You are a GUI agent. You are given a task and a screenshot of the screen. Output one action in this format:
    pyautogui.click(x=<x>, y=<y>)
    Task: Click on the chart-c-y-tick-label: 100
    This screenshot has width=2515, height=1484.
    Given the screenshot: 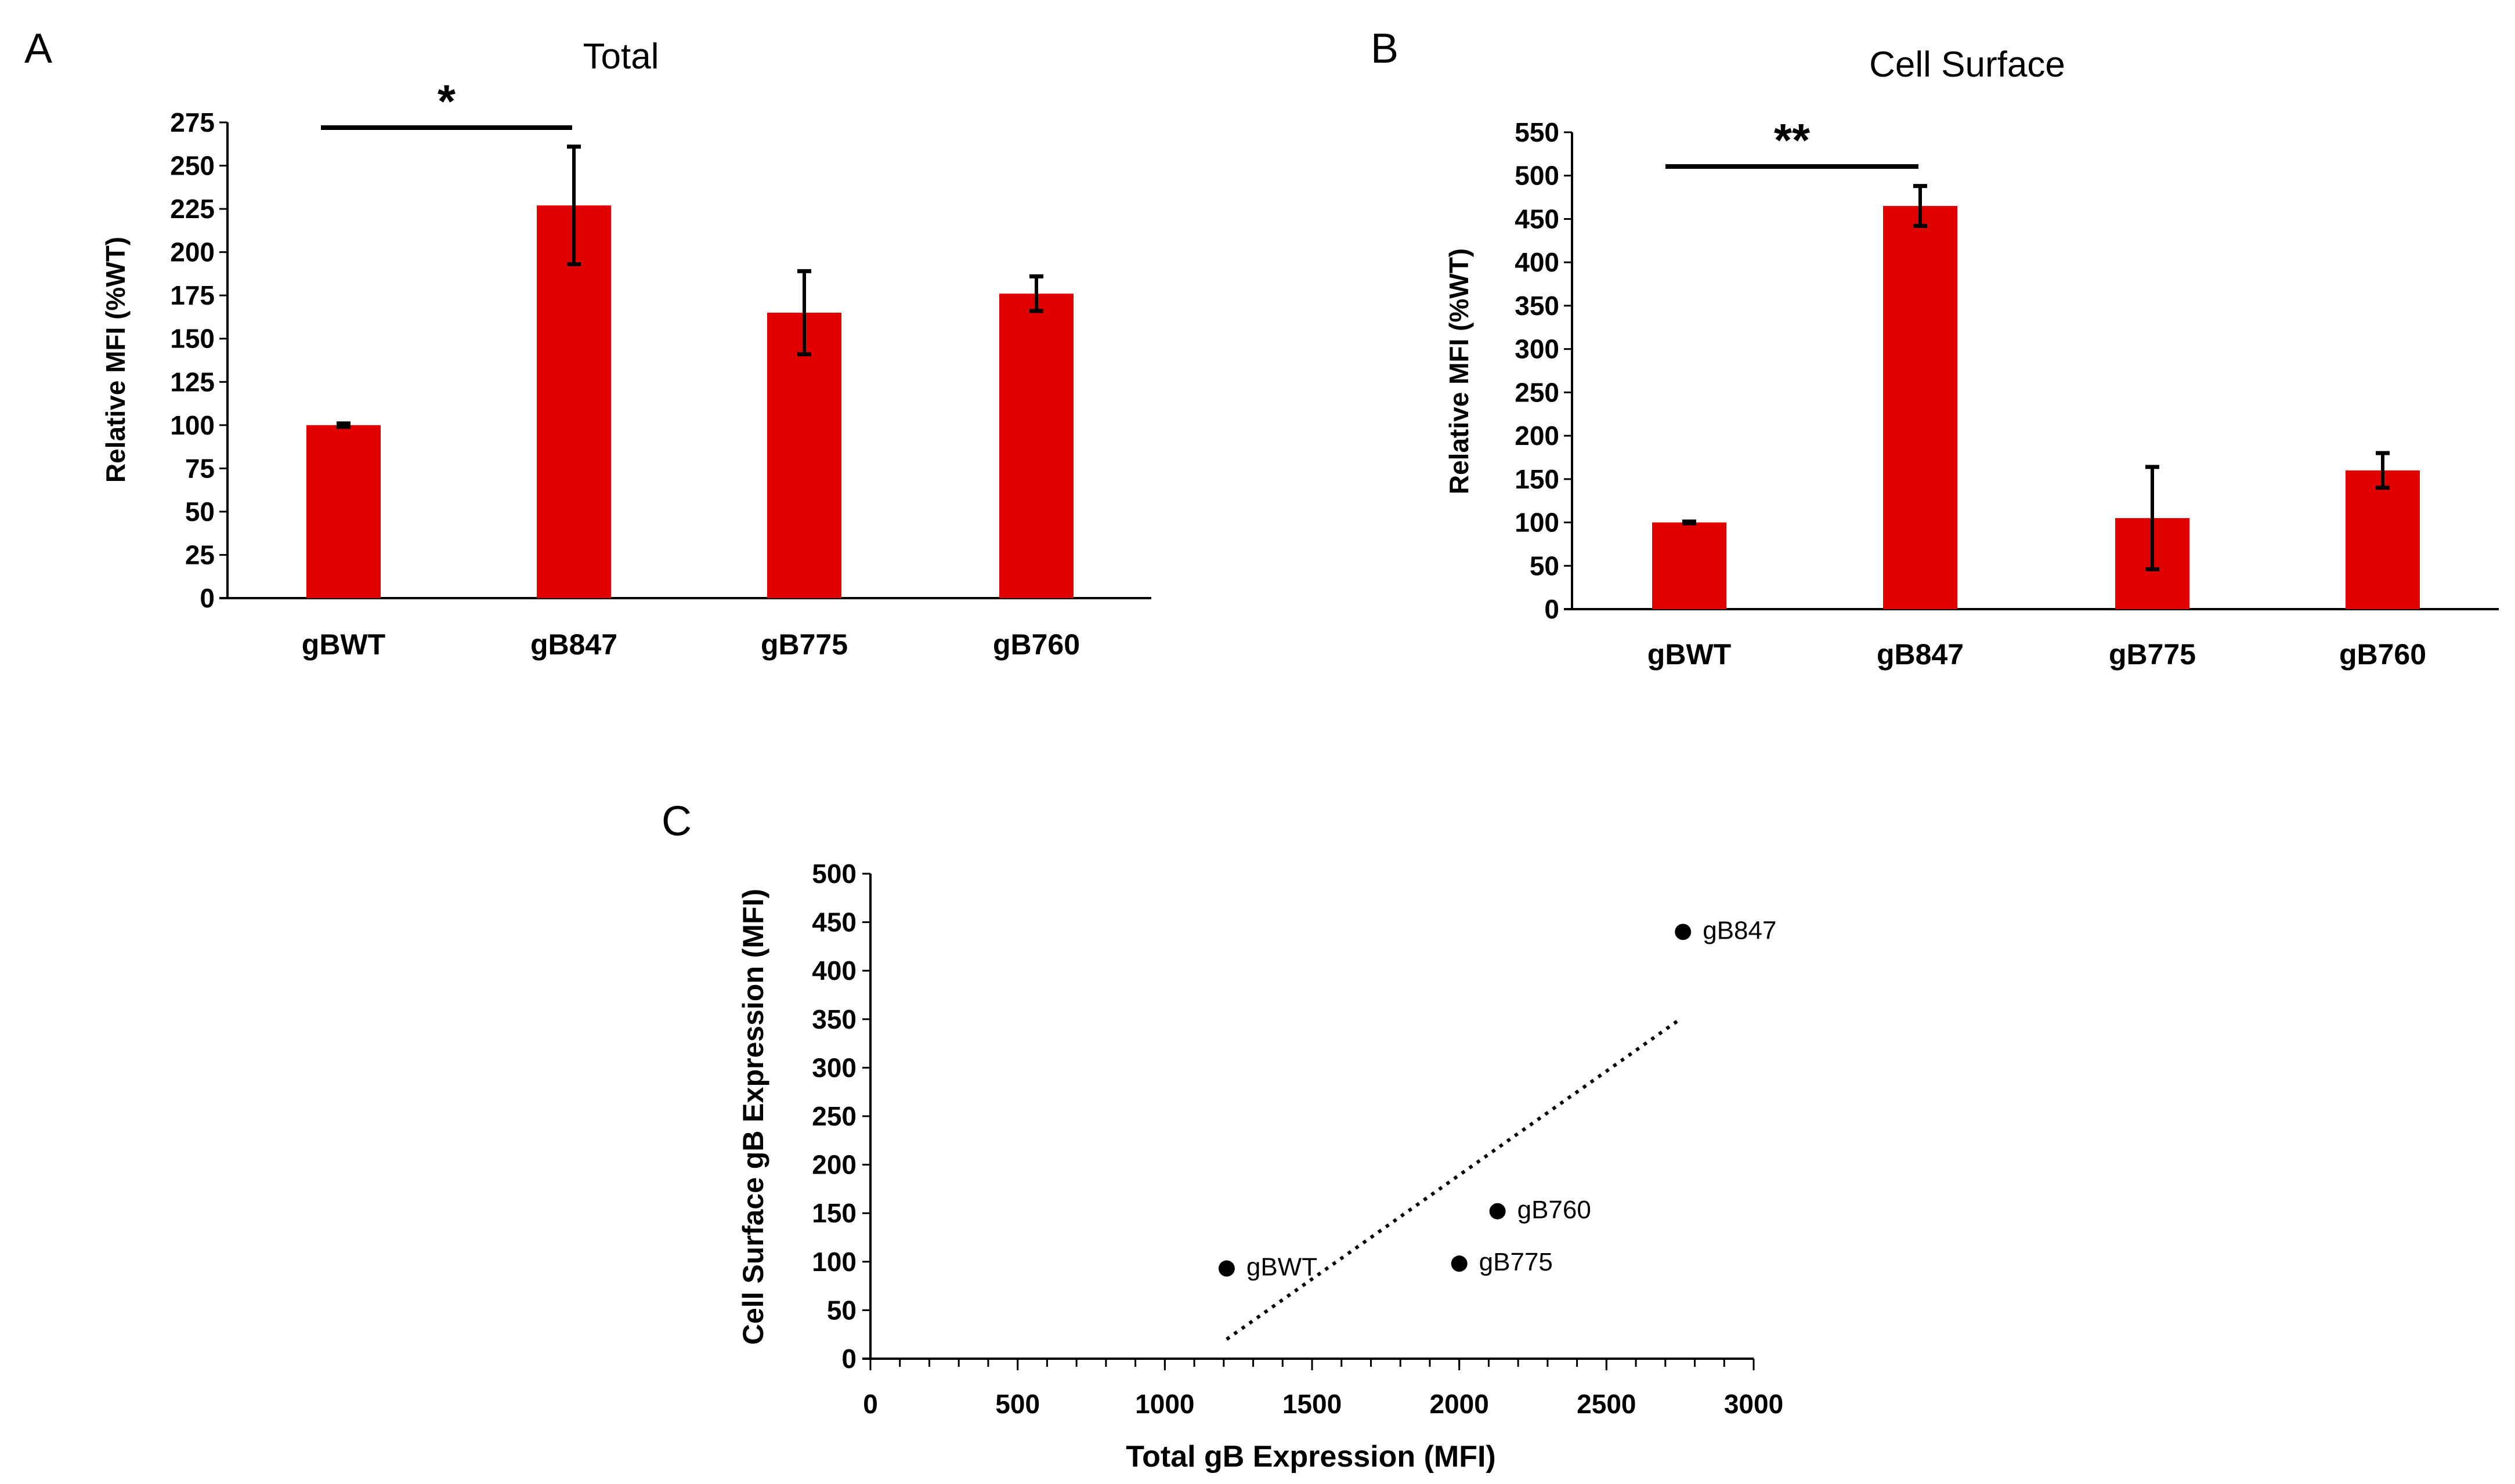 What is the action you would take?
    pyautogui.click(x=834, y=1262)
    